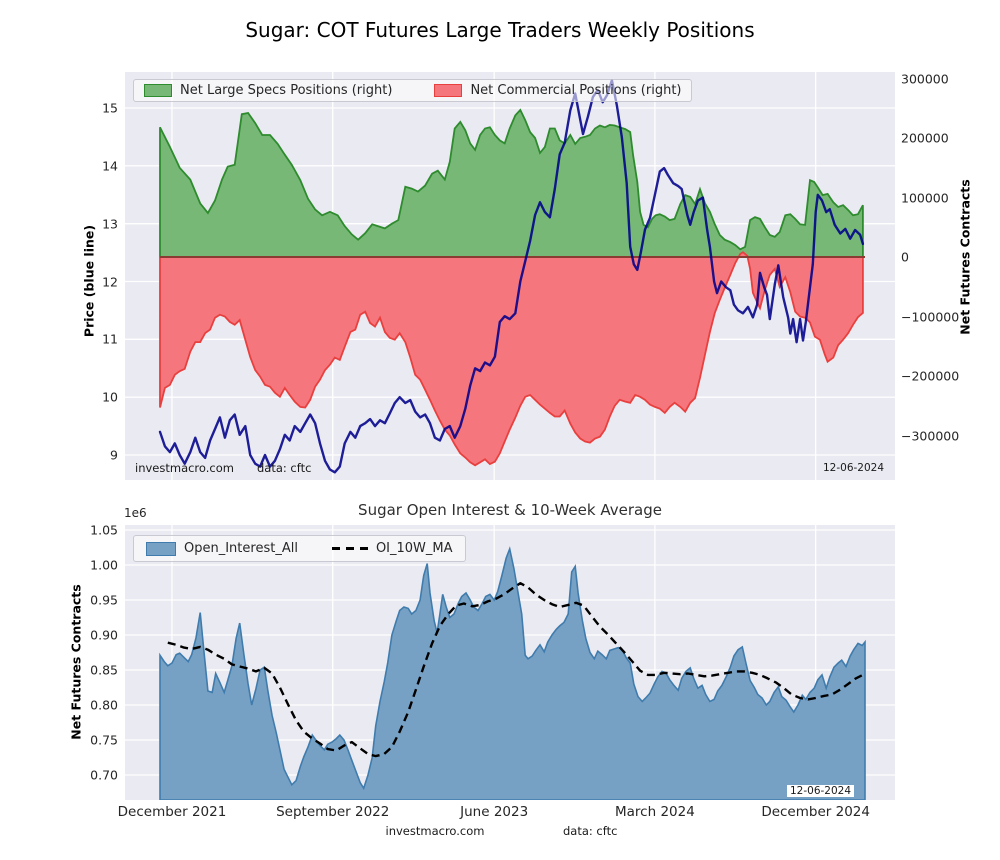 The width and height of the screenshot is (1000, 860). I want to click on x-tick-label: December 2021, so click(172, 812).